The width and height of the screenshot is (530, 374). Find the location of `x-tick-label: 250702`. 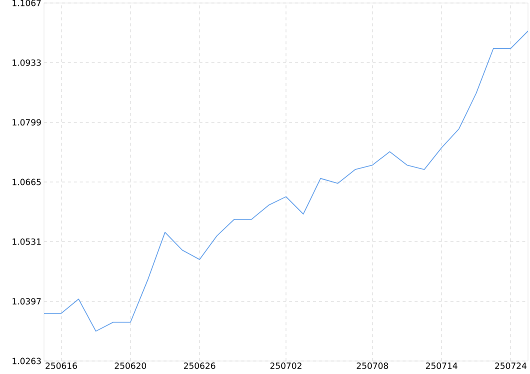

x-tick-label: 250702 is located at coordinates (286, 365).